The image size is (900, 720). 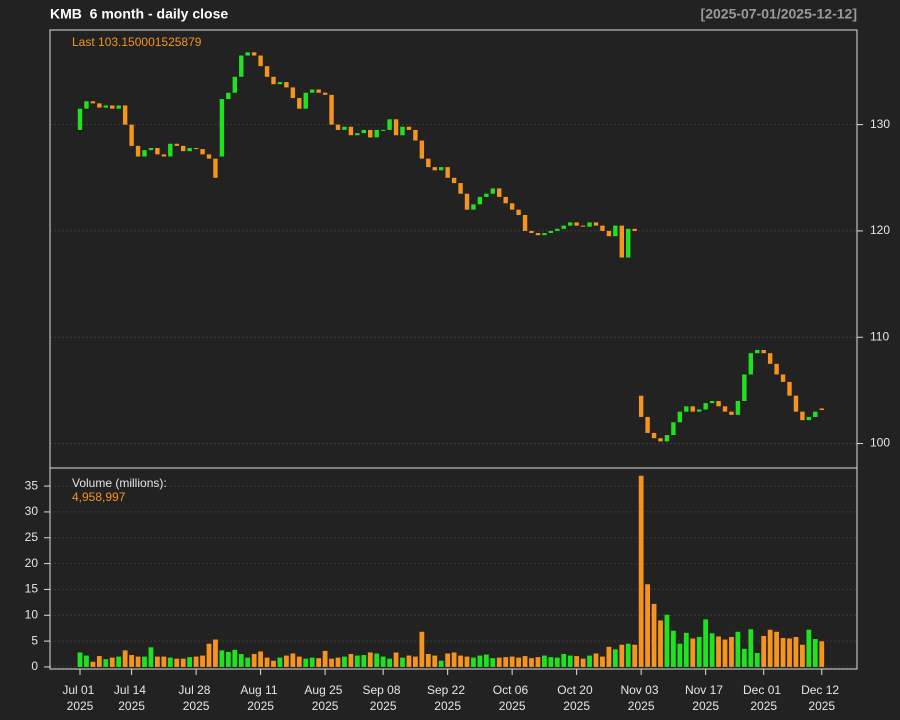 I want to click on x-tick-label: Nov 17 2025, so click(x=705, y=698).